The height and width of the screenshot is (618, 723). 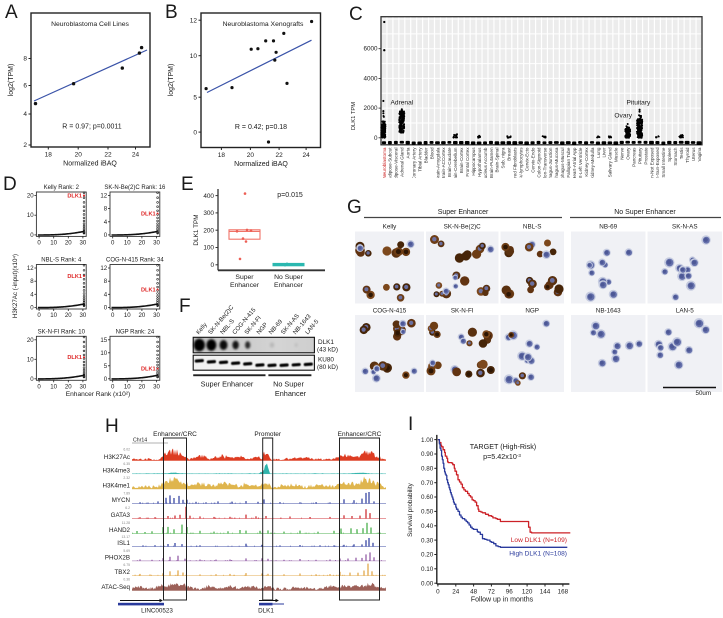 What do you see at coordinates (92, 127) in the screenshot?
I see `svg-text: R = 0.97; p=0.0011` at bounding box center [92, 127].